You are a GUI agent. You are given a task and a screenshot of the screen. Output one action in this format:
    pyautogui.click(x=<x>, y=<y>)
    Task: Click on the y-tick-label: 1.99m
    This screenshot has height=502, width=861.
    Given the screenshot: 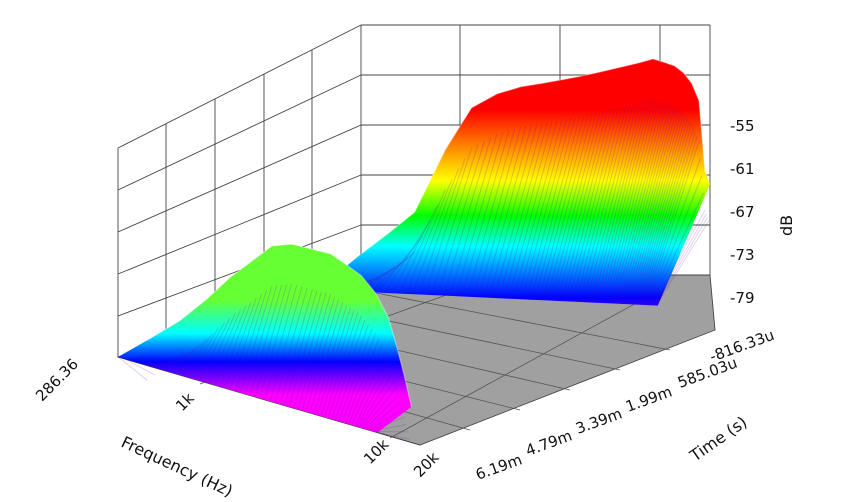 What is the action you would take?
    pyautogui.click(x=648, y=398)
    